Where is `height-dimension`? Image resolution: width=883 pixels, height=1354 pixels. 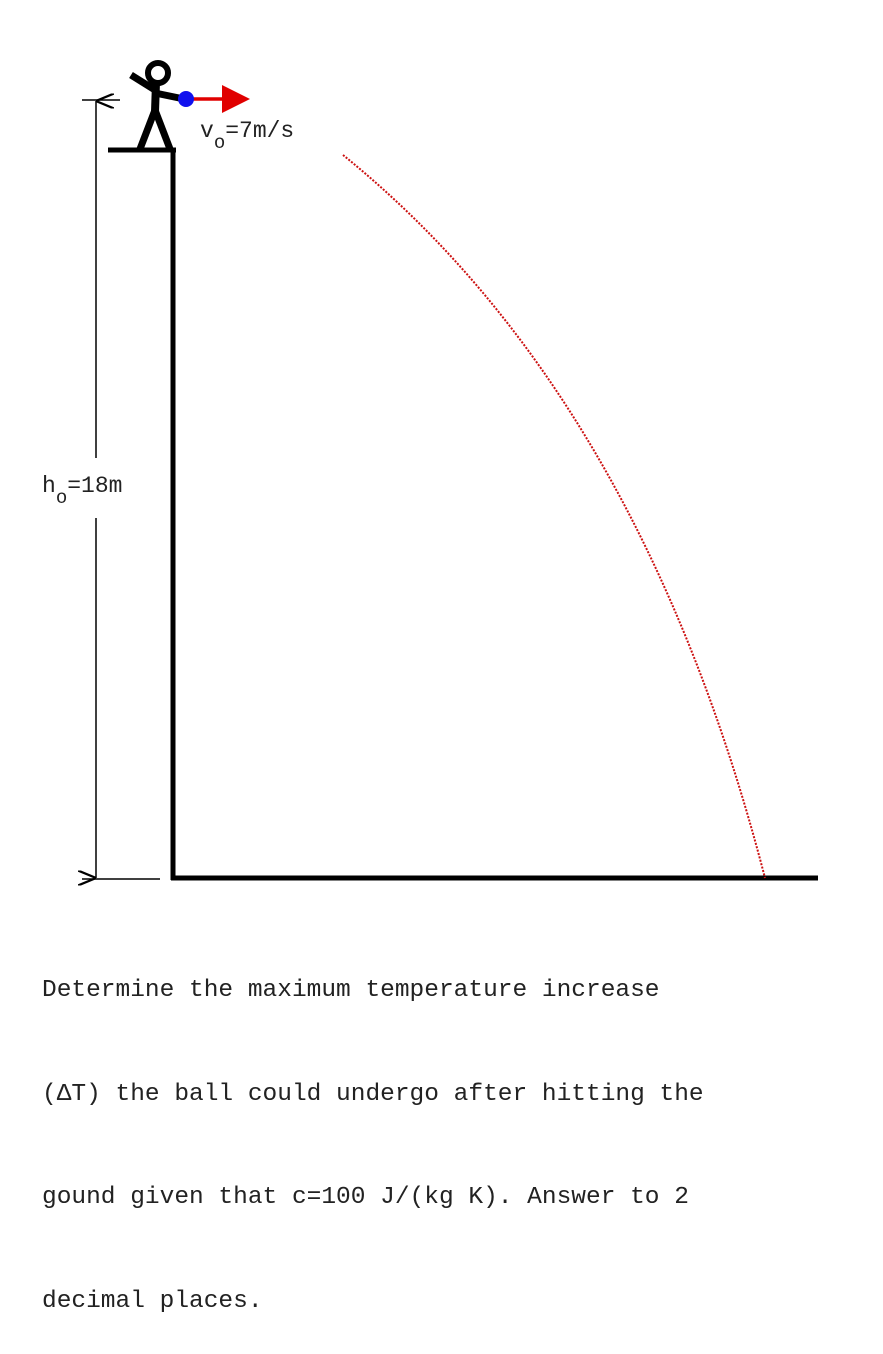
height-dimension is located at coordinates (121, 489).